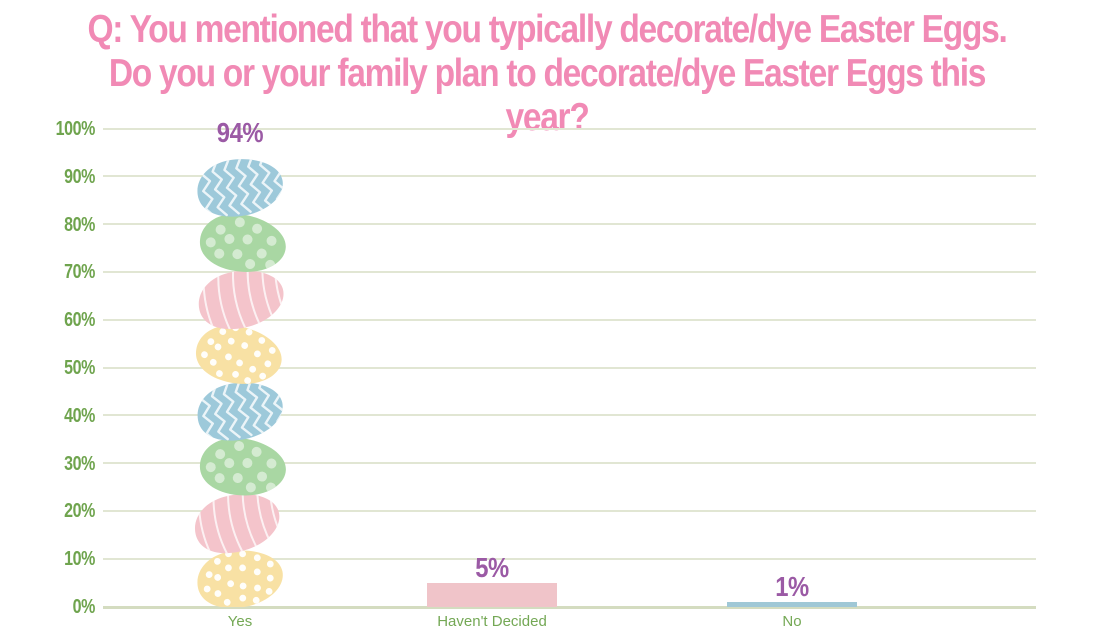  What do you see at coordinates (240, 621) in the screenshot?
I see `category-label-yes: Yes` at bounding box center [240, 621].